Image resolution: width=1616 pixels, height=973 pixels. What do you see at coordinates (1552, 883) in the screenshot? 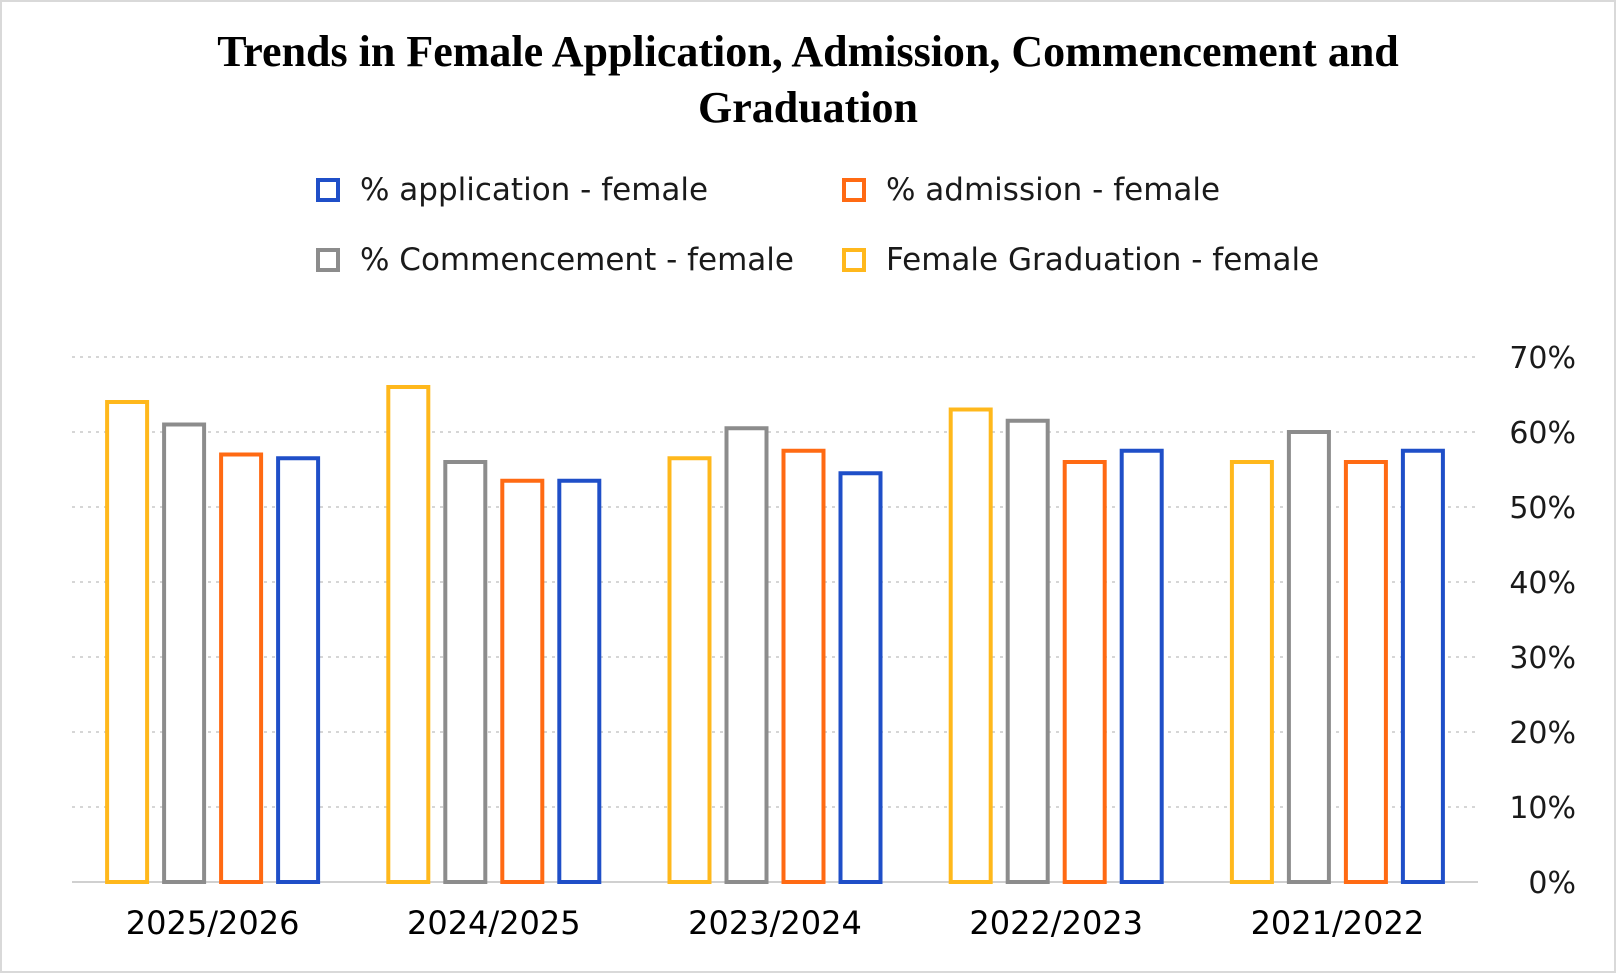
I see `y-tick-label: 0%` at bounding box center [1552, 883].